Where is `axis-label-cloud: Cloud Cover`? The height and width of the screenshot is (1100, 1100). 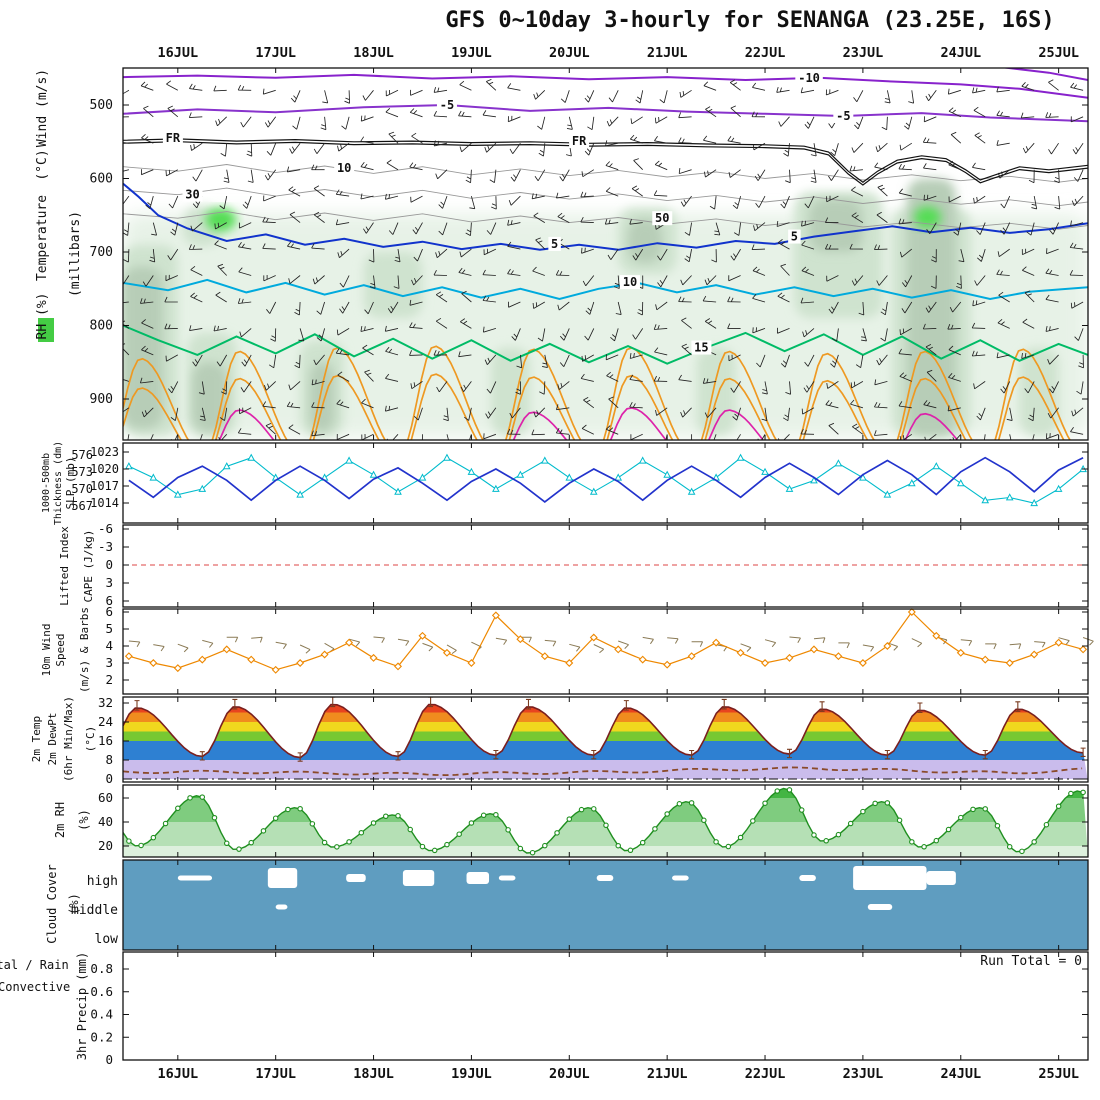 axis-label-cloud: Cloud Cover is located at coordinates (52, 903).